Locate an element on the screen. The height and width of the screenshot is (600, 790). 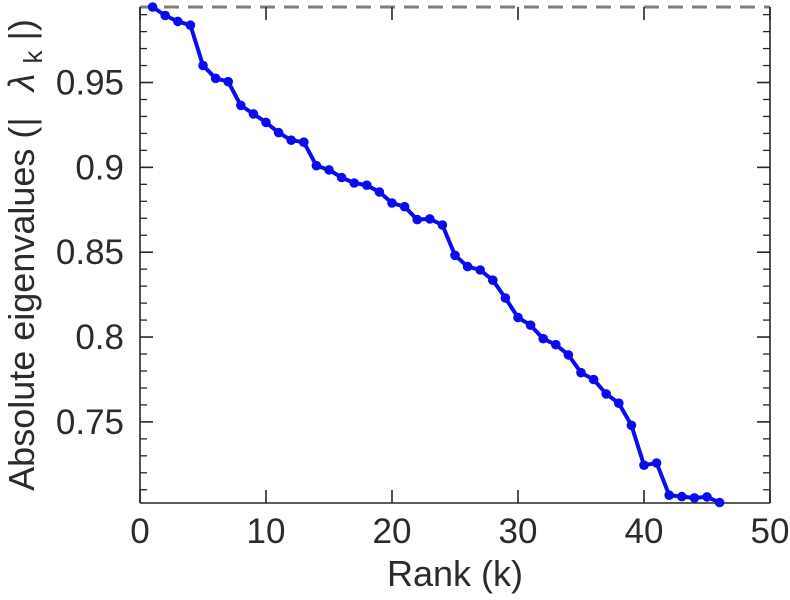
x-tick-label: 30 is located at coordinates (518, 531).